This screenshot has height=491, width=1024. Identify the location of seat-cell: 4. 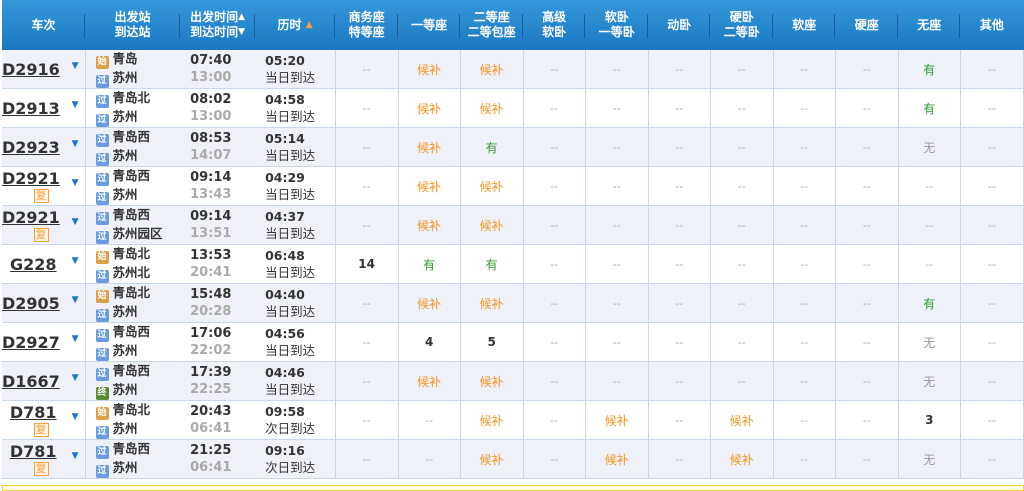
(429, 342).